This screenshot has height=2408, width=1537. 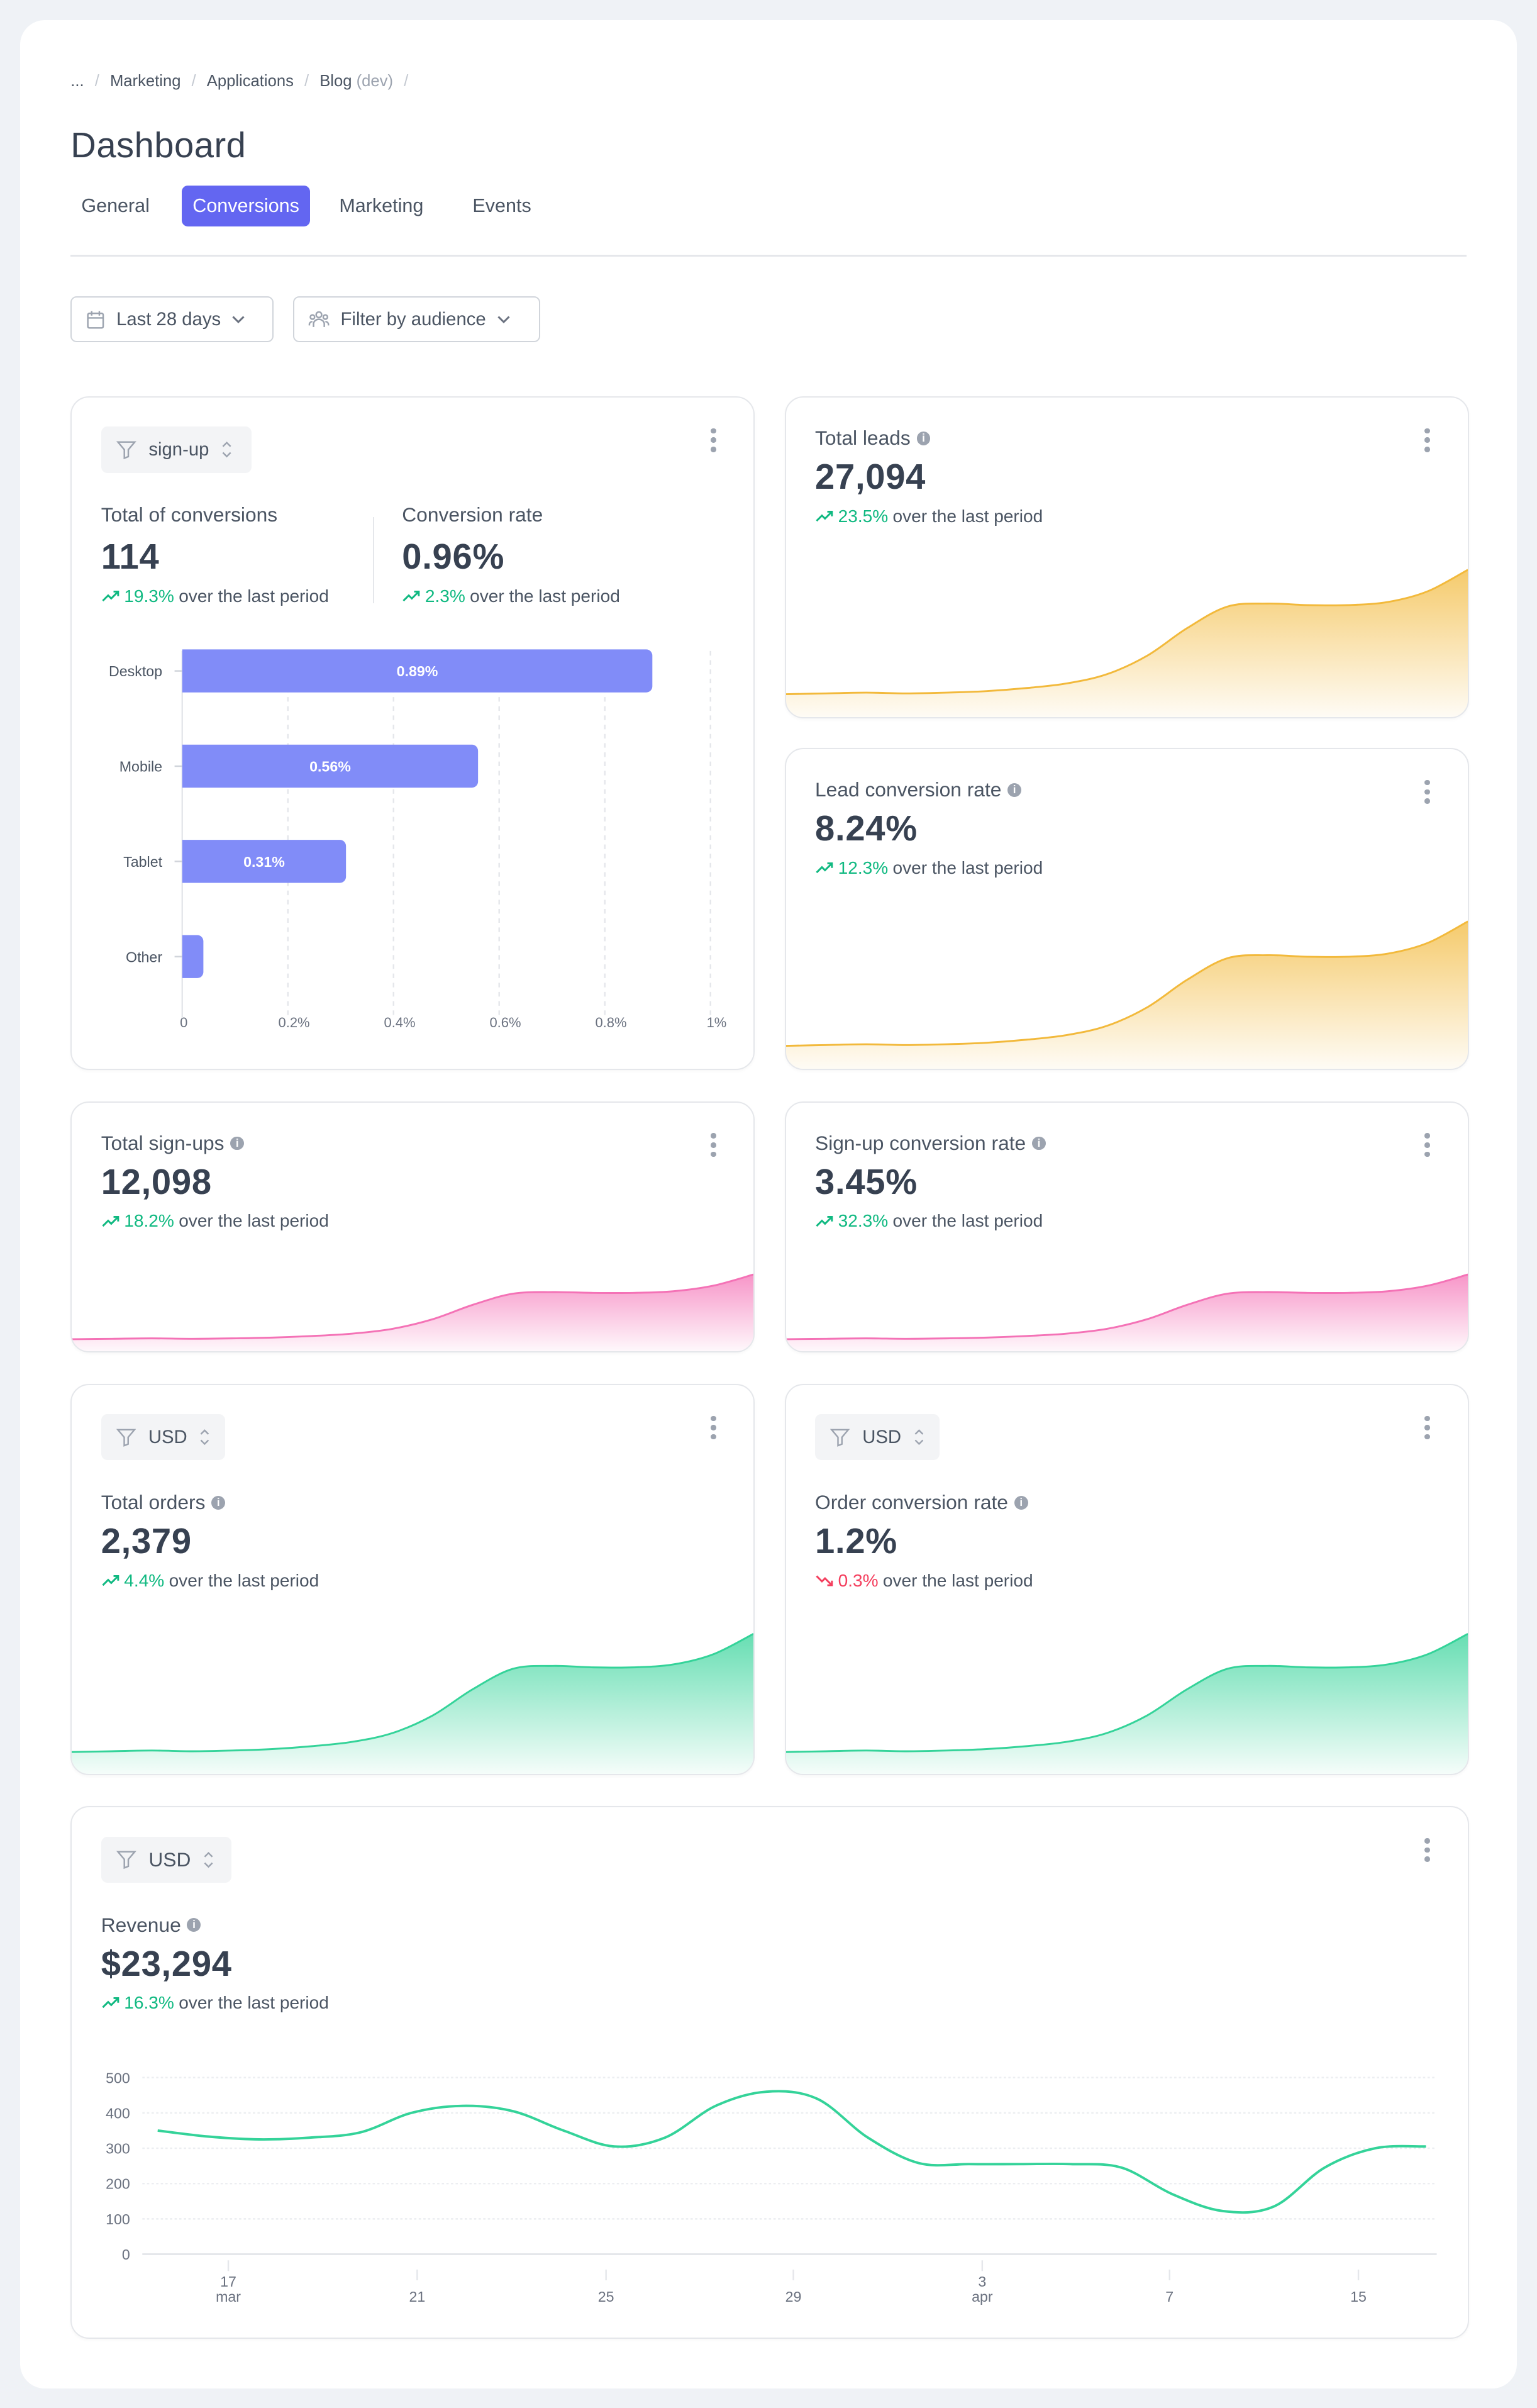 What do you see at coordinates (246, 206) in the screenshot?
I see `tab-conversions: Conversions` at bounding box center [246, 206].